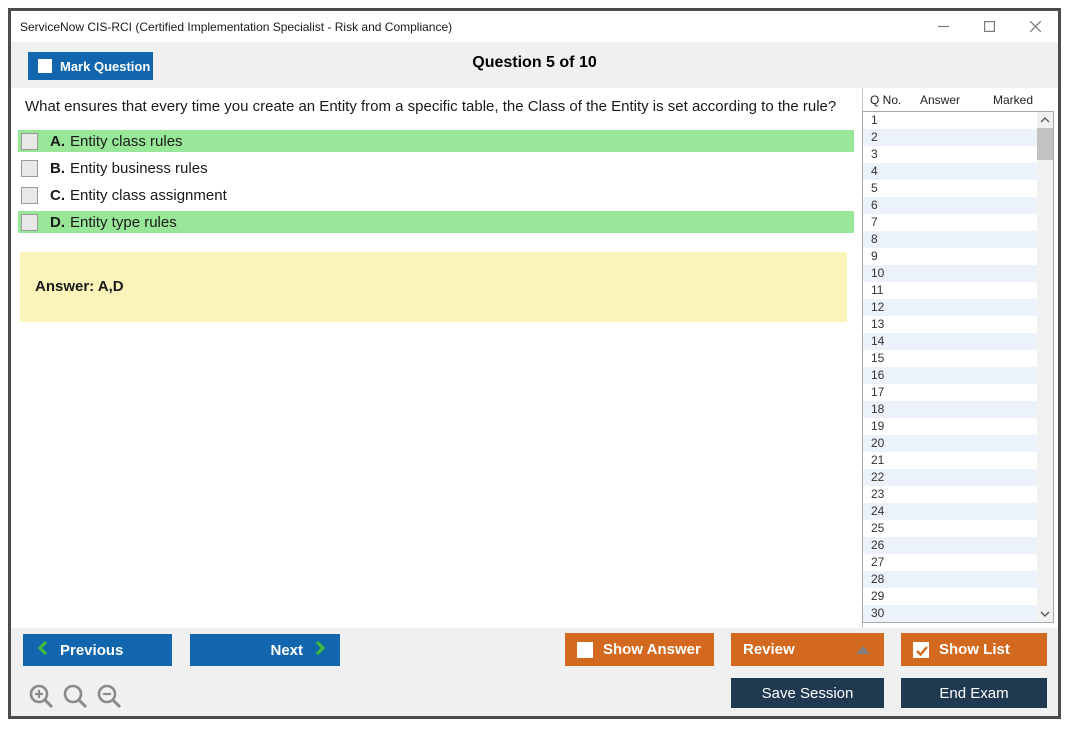  Describe the element at coordinates (1045, 144) in the screenshot. I see `scrollbar-thumb` at that location.